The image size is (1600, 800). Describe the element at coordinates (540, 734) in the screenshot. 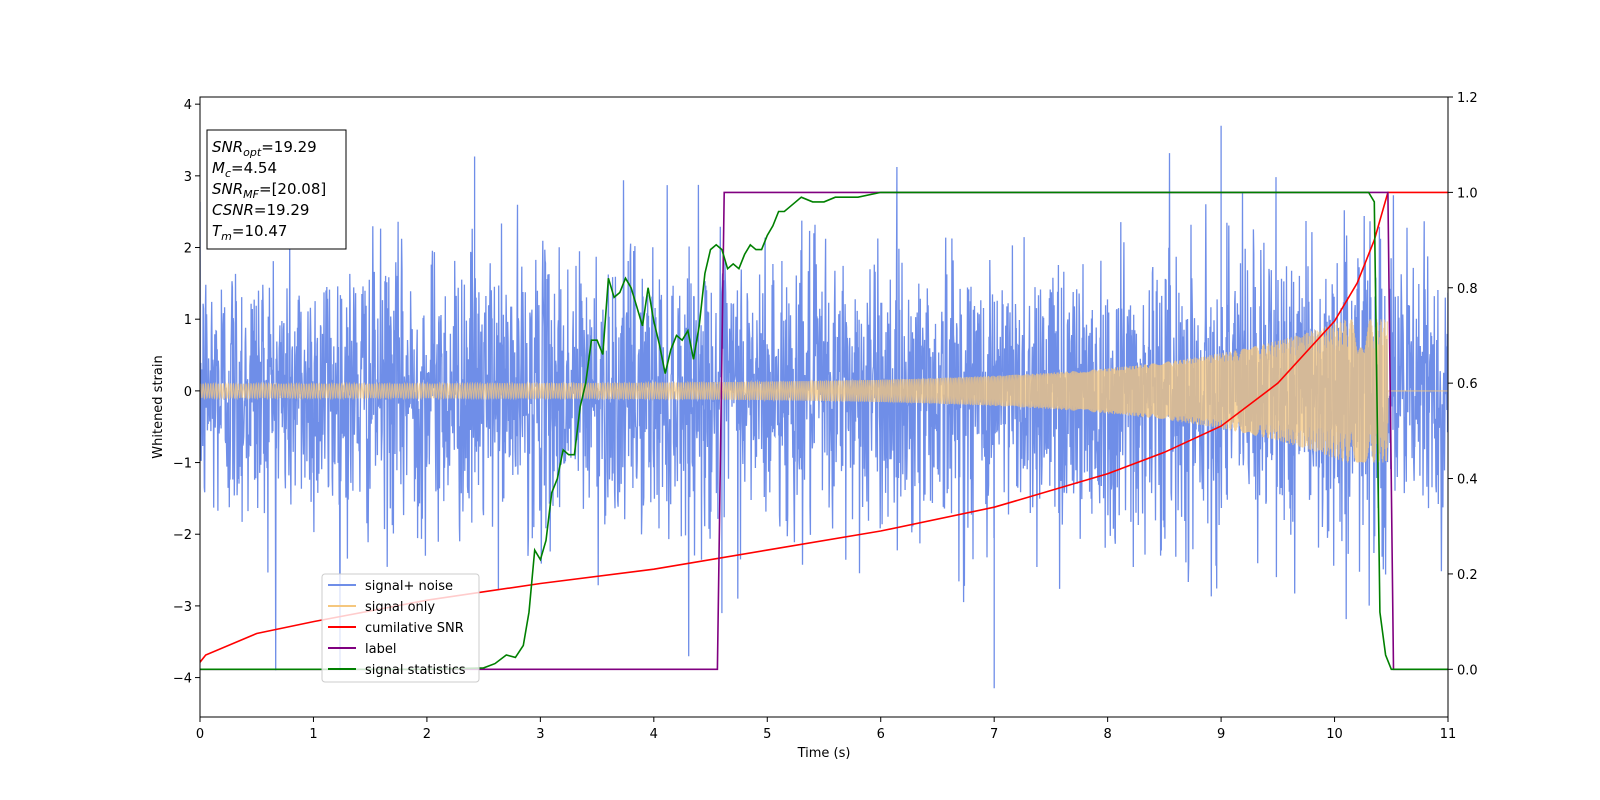

I see `x-tick-label: 3` at that location.